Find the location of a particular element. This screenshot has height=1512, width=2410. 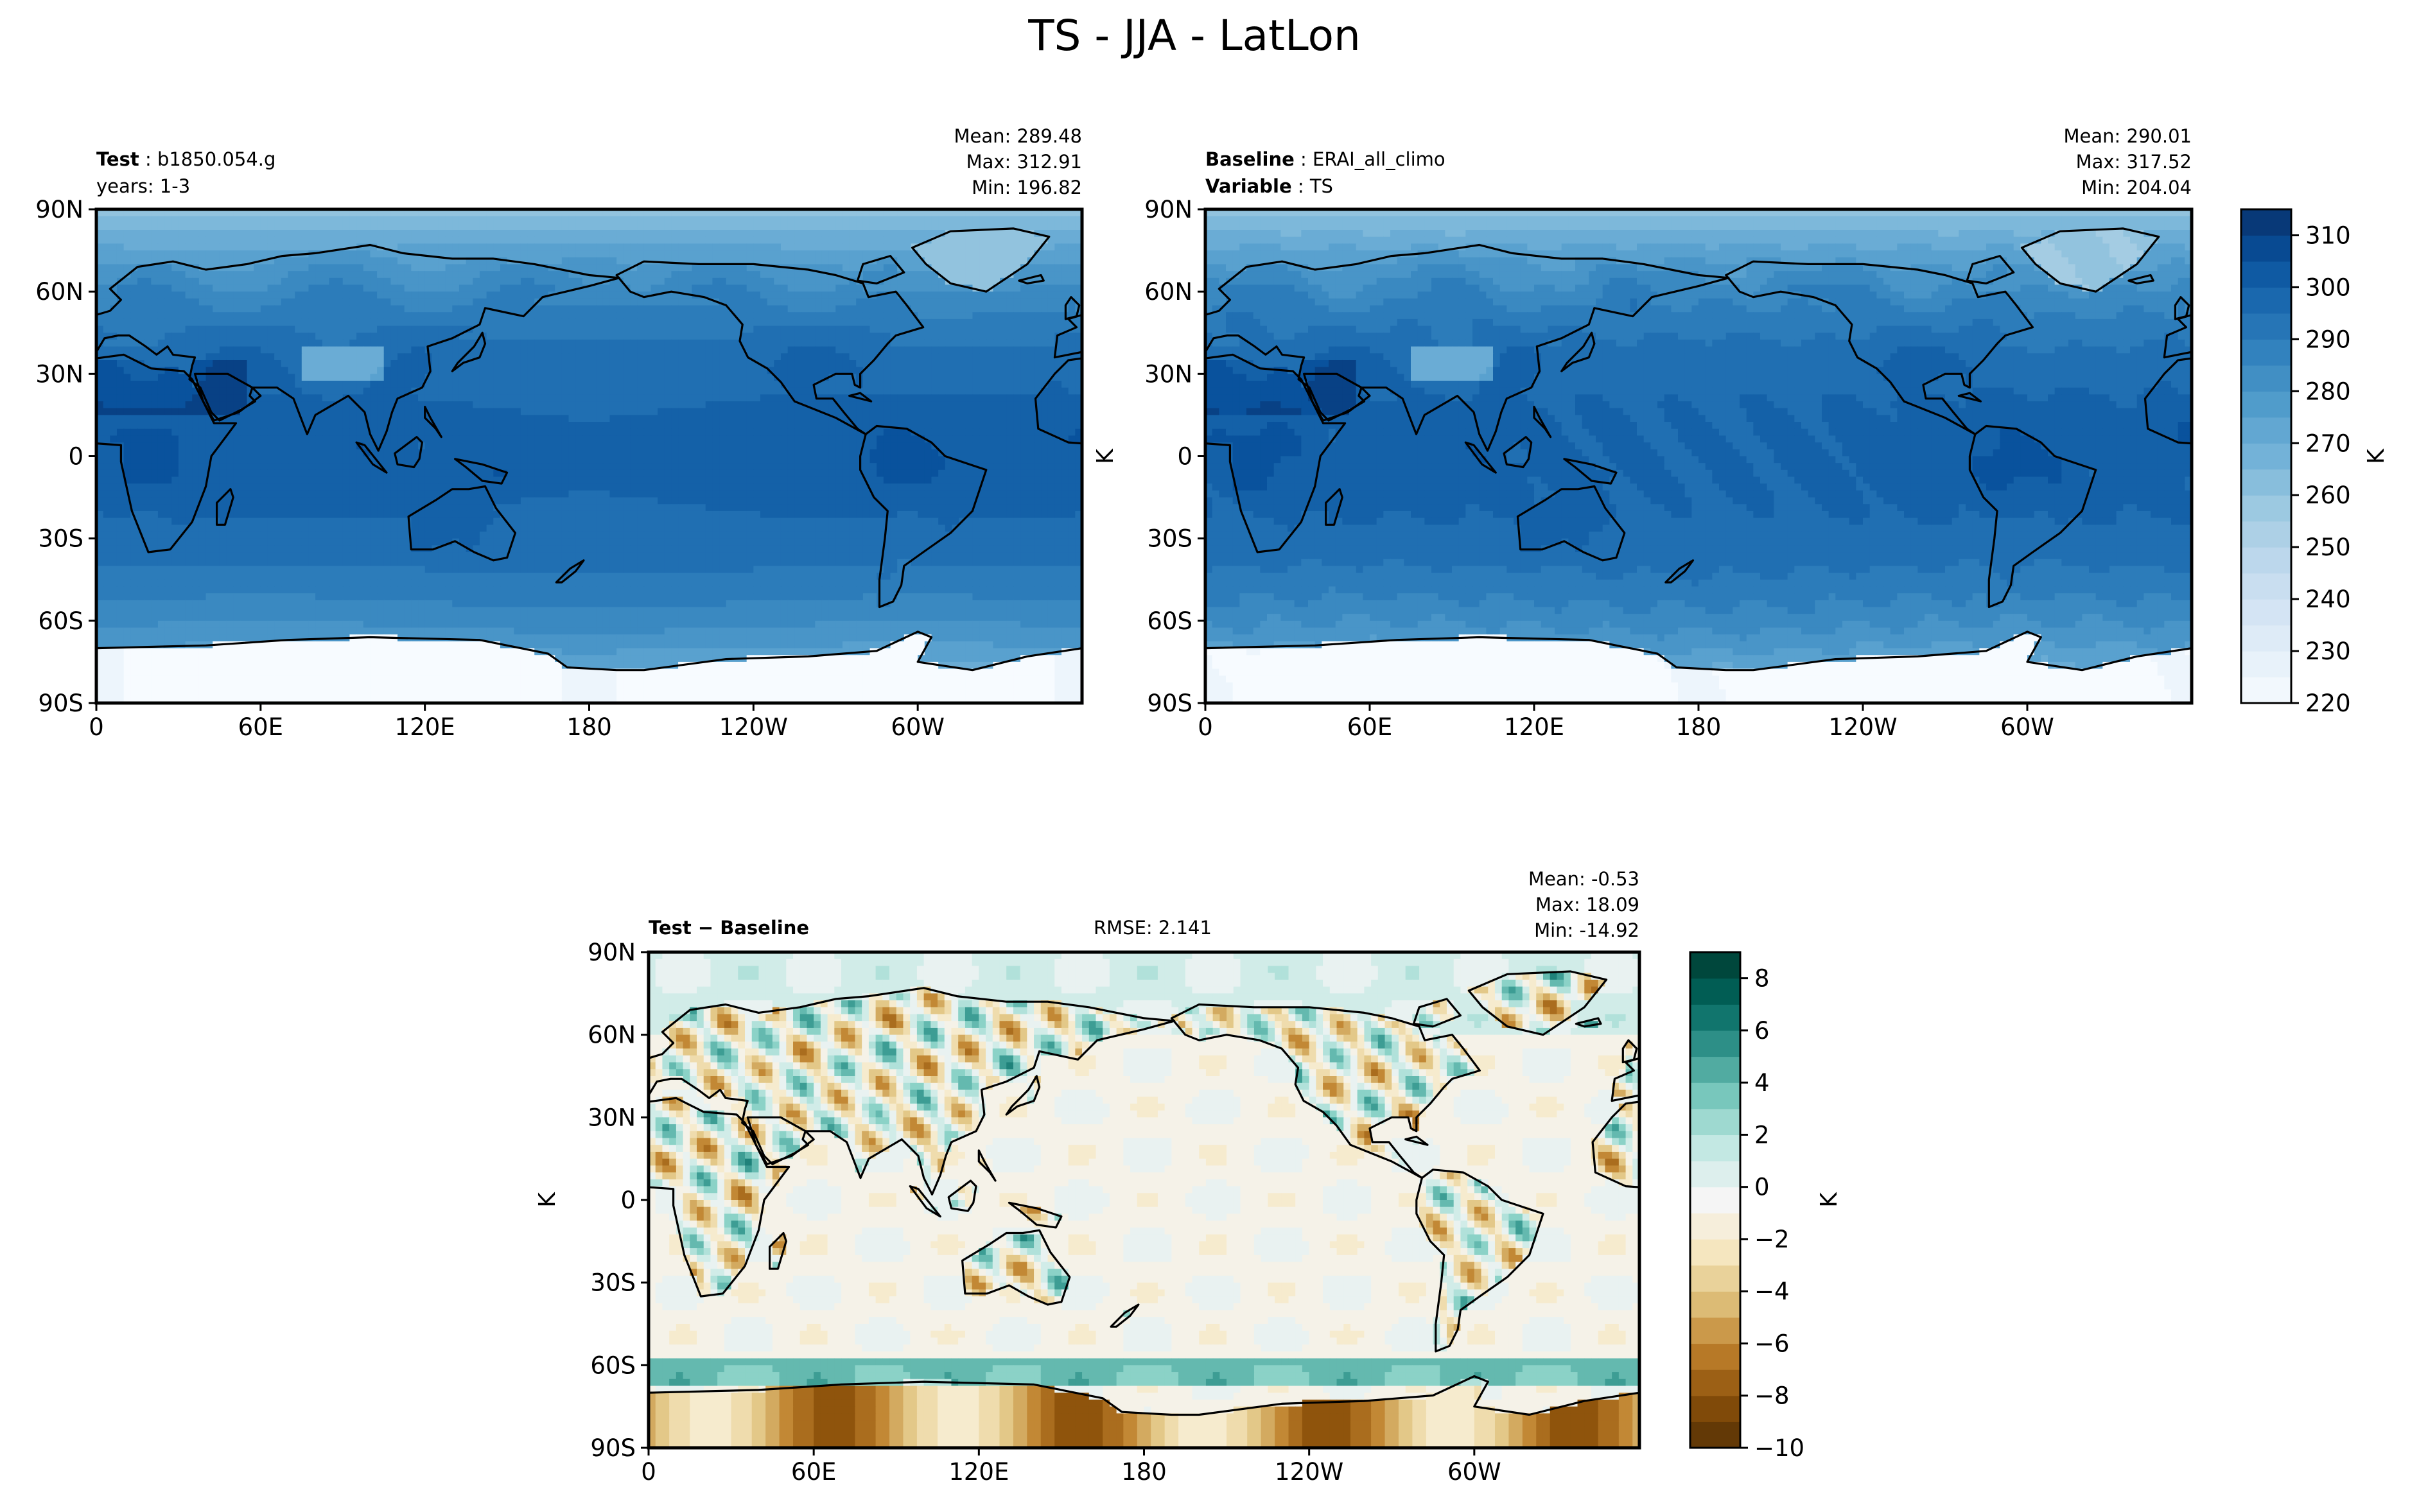

y-tick-label: 90N is located at coordinates (59, 209).